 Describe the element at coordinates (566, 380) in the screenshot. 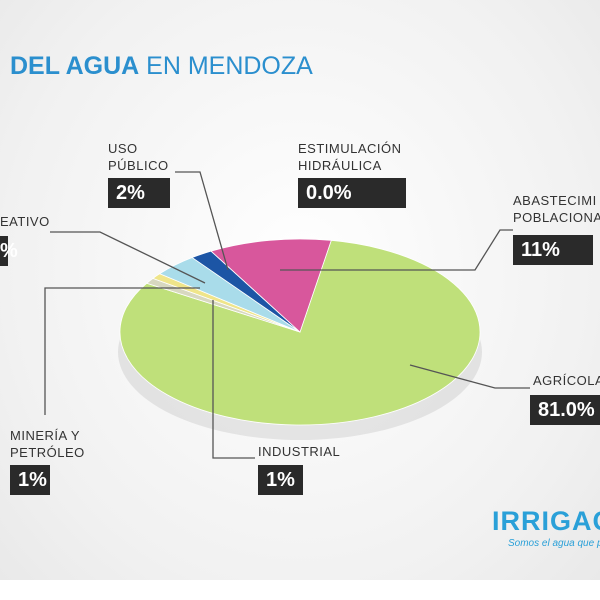

I see `category-label: AGRÍCOLA` at that location.